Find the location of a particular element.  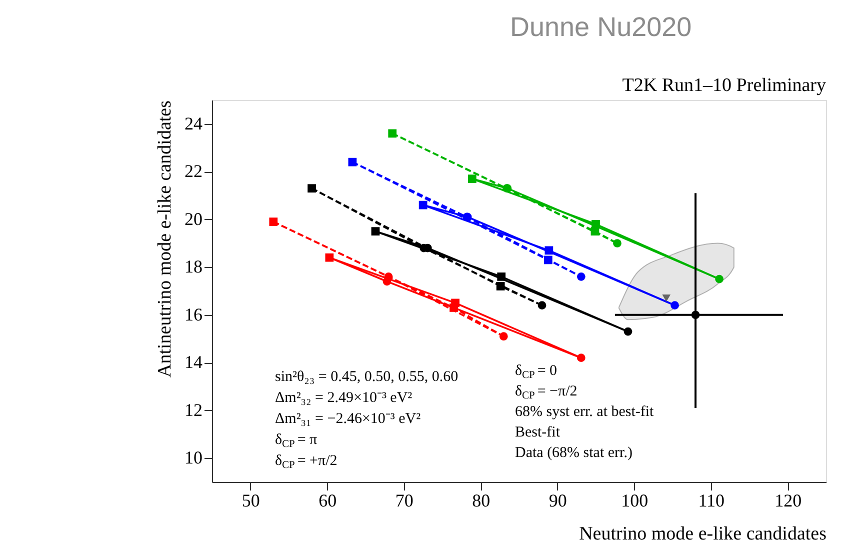

x-tick-label: 100 is located at coordinates (634, 500).